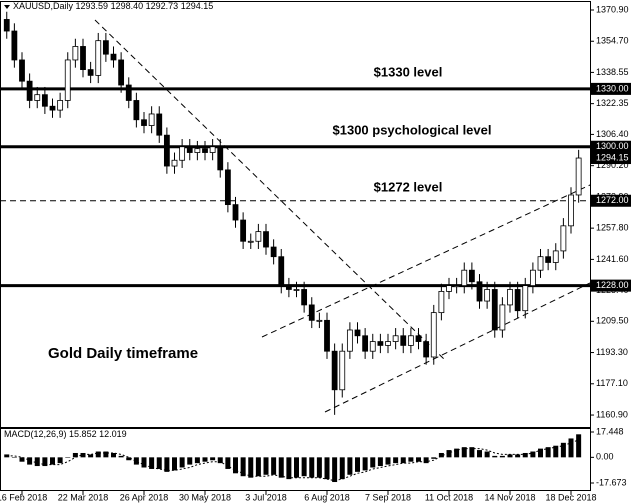  Describe the element at coordinates (127, 6) in the screenshot. I see `high-value: 1298.40` at that location.